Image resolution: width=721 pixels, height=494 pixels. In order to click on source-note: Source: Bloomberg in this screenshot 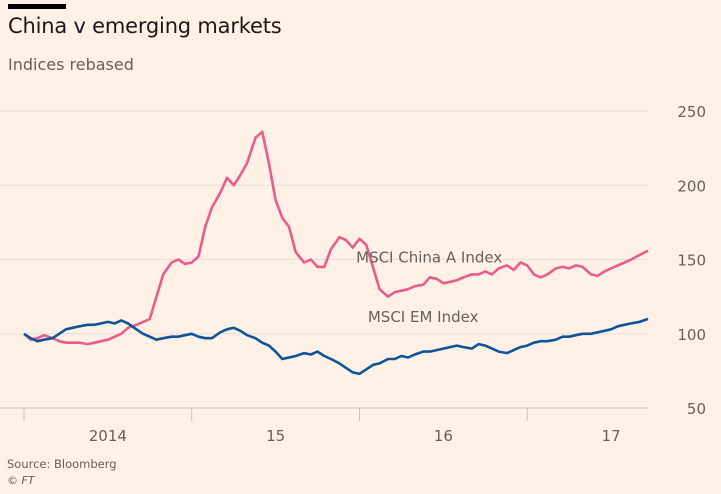, I will do `click(62, 464)`.